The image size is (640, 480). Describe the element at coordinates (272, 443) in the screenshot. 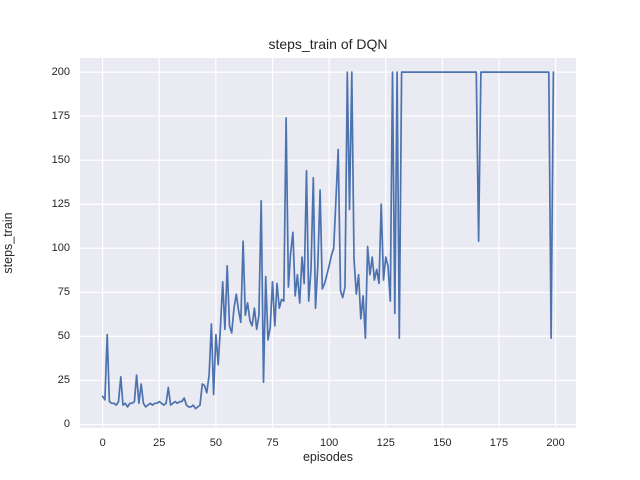

I see `x-tick-label: 75` at that location.